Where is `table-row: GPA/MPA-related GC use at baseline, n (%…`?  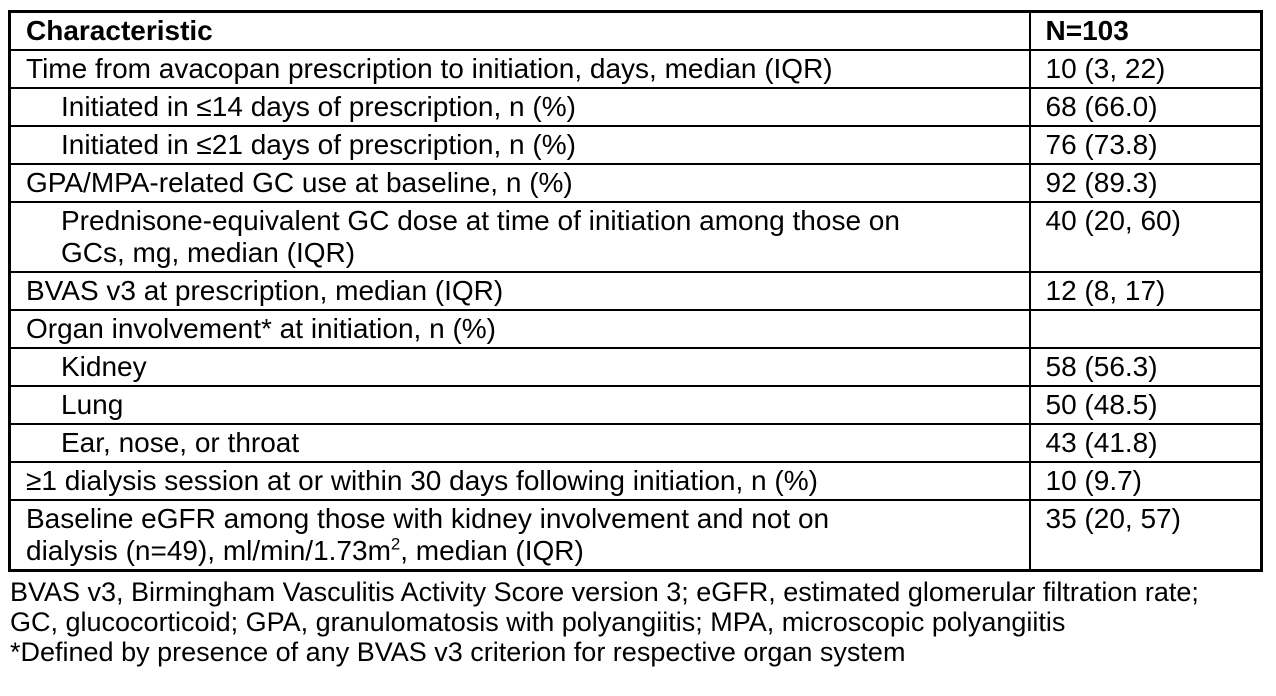
table-row: GPA/MPA-related GC use at baseline, n (%… is located at coordinates (635, 183).